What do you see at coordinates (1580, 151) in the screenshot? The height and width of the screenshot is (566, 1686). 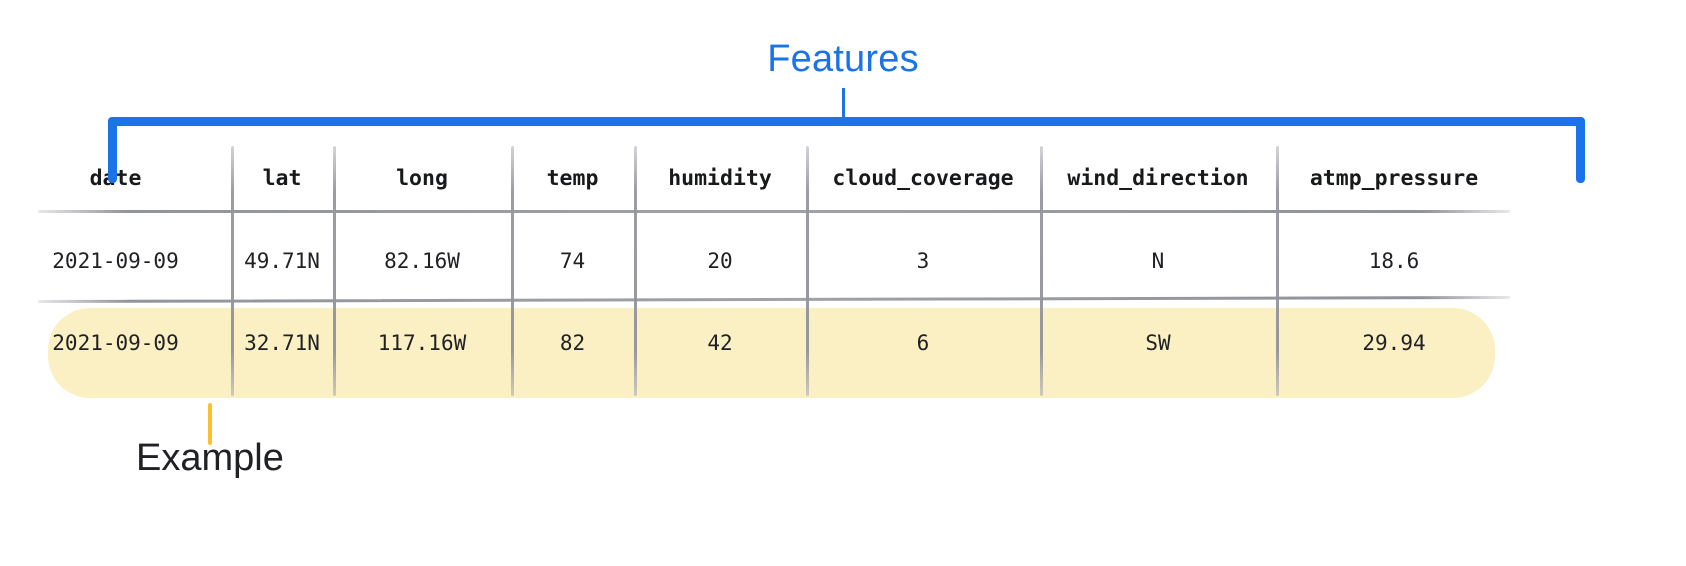 I see `features-bracket-right-tick` at bounding box center [1580, 151].